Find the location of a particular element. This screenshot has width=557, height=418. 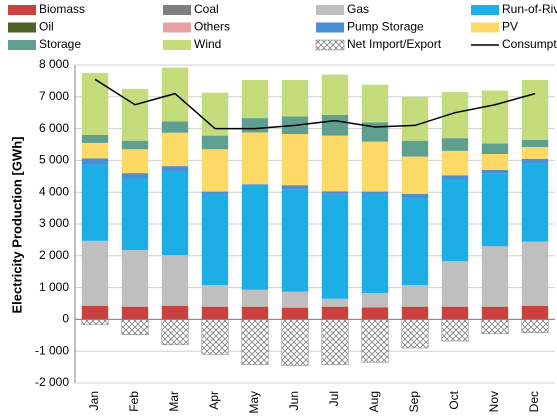

y-tick-label: 1 000 is located at coordinates (54, 287).